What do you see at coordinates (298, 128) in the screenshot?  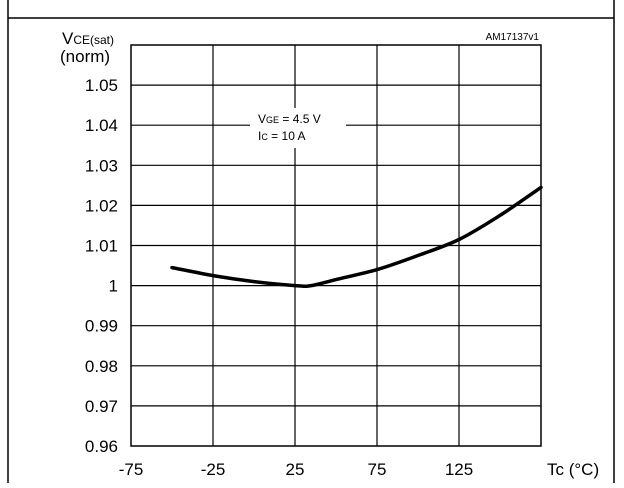 I see `annotation-background` at bounding box center [298, 128].